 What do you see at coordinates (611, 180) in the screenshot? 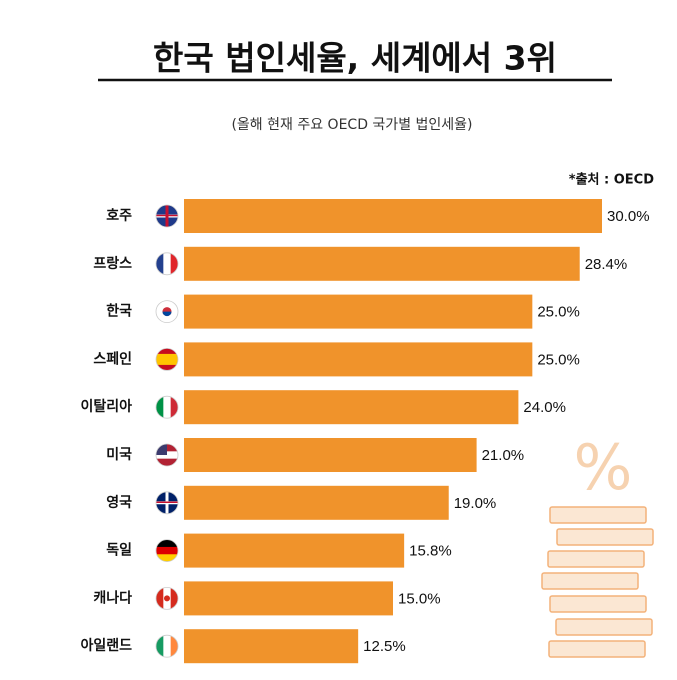
I see `source: *출처 : OECD` at bounding box center [611, 180].